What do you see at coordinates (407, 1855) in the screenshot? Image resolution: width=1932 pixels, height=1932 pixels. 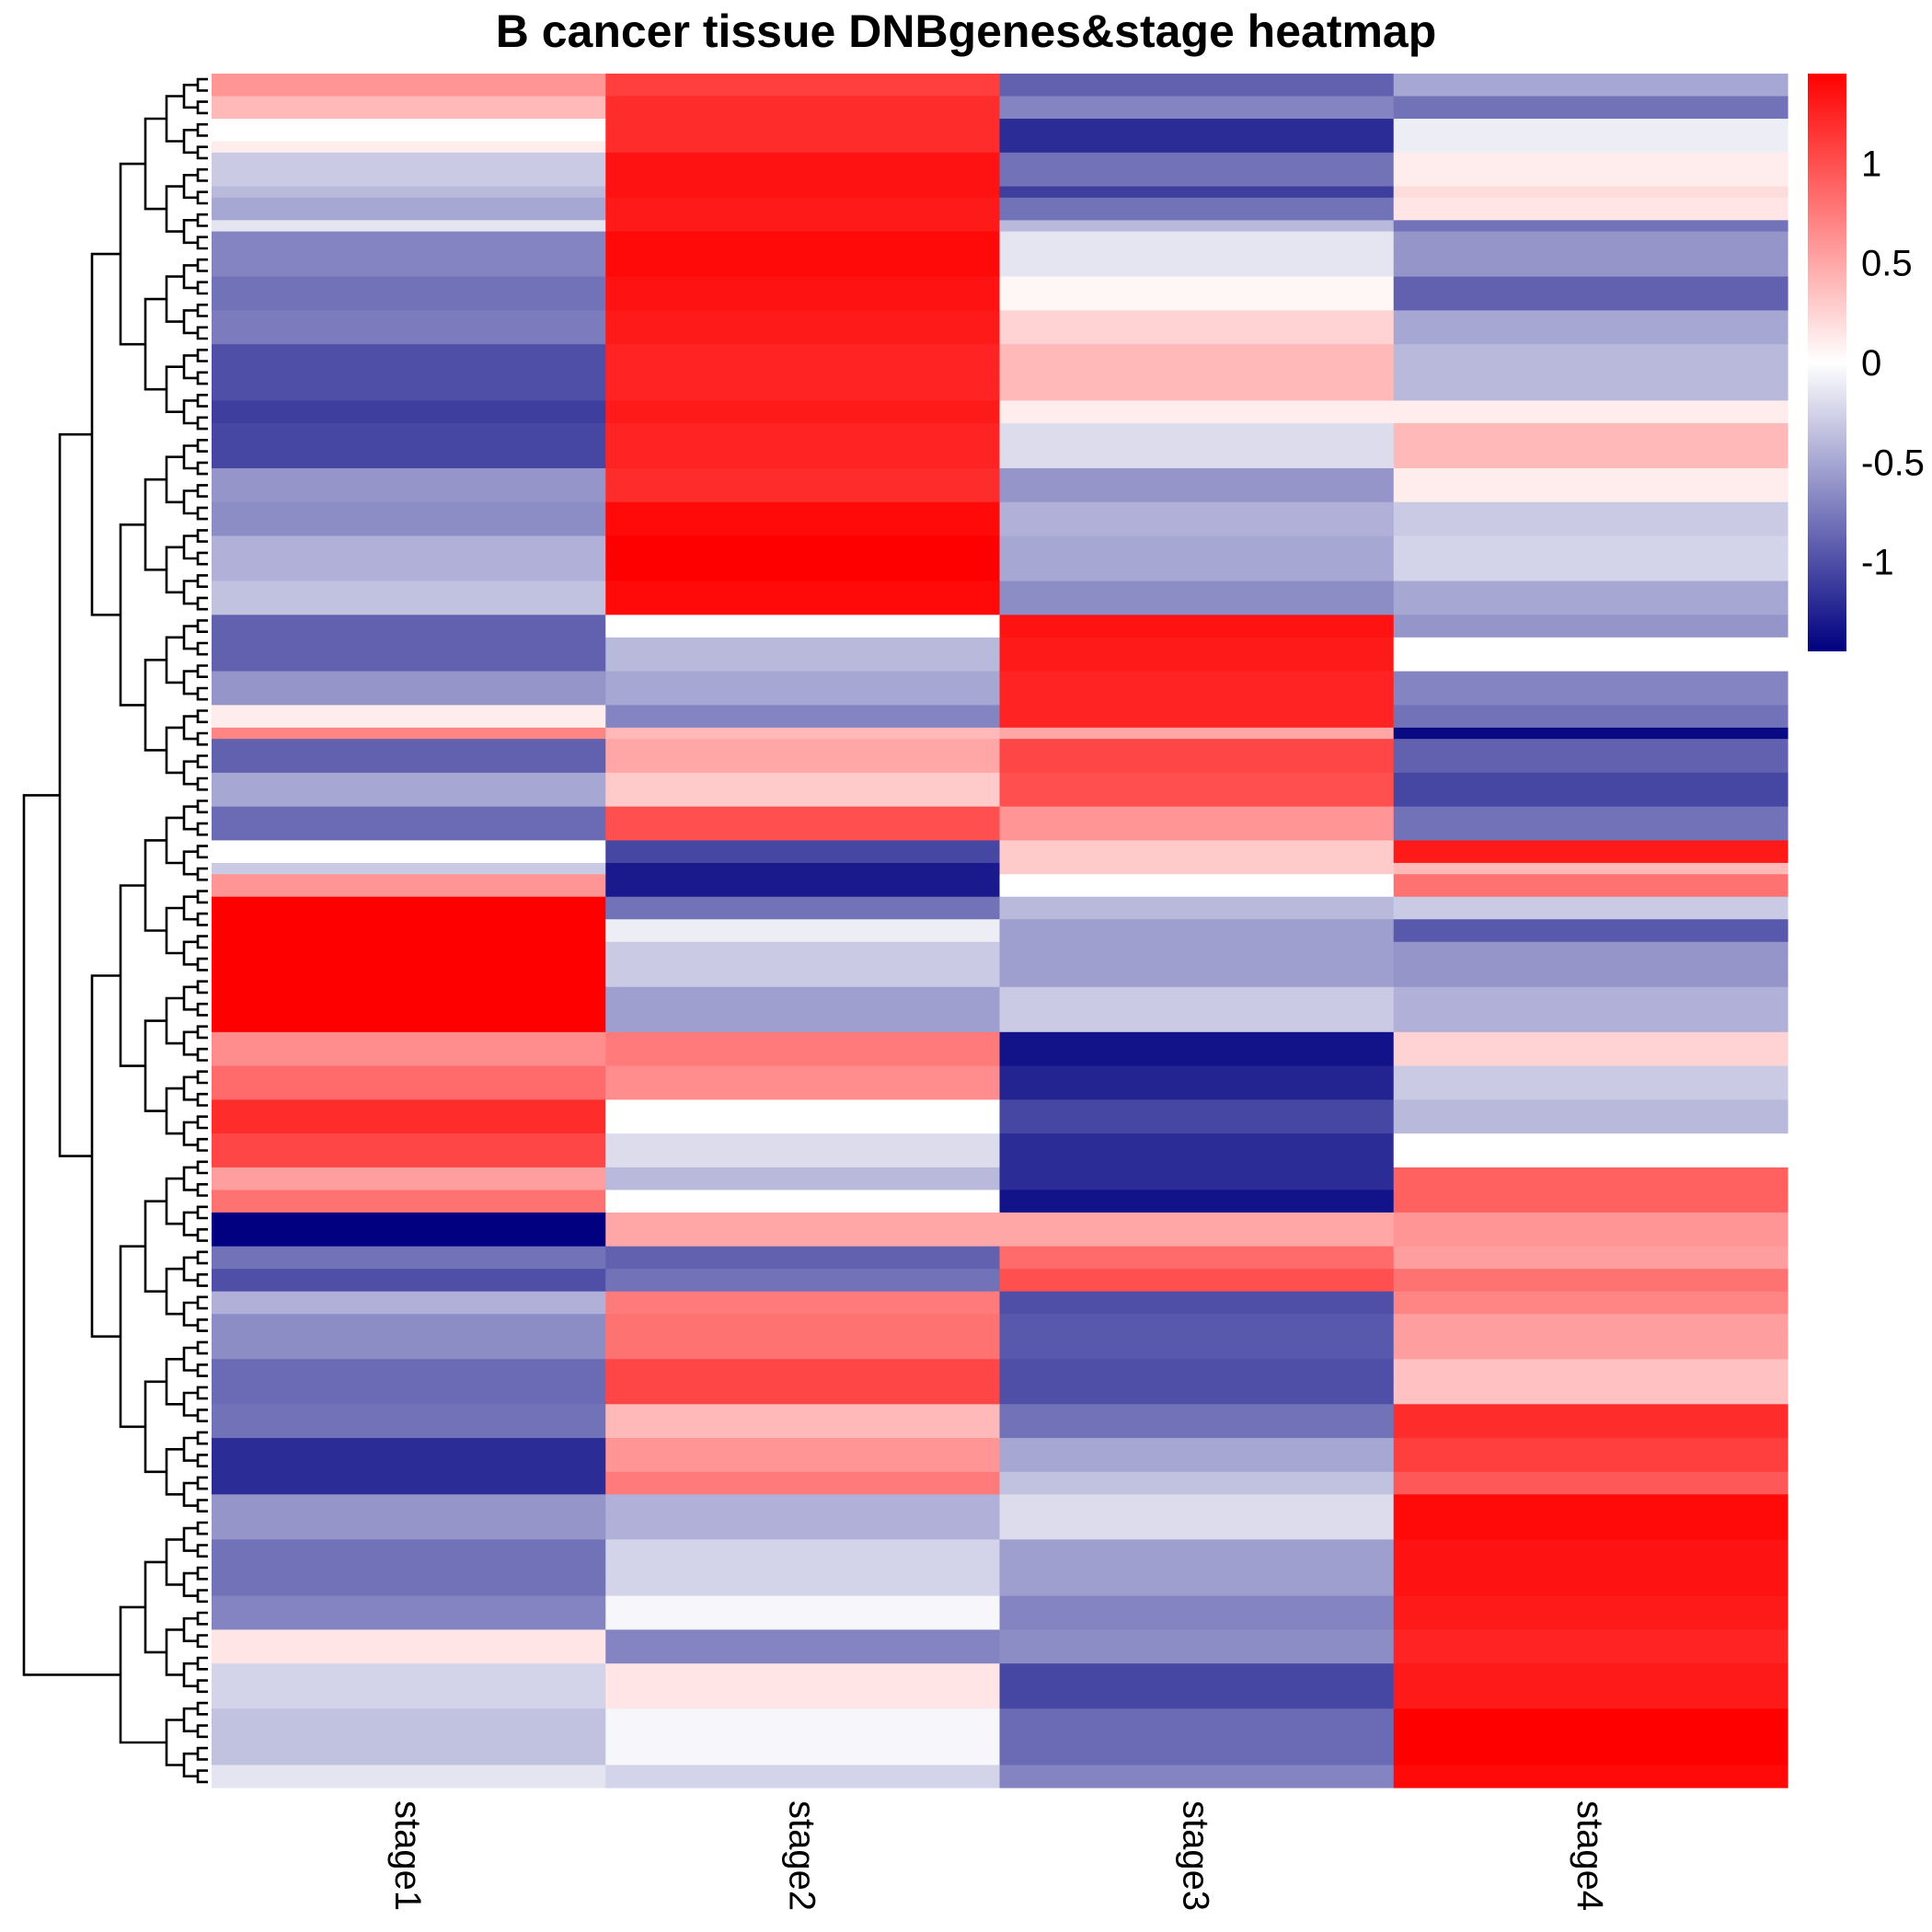 I see `column-label-stage1: stage1` at bounding box center [407, 1855].